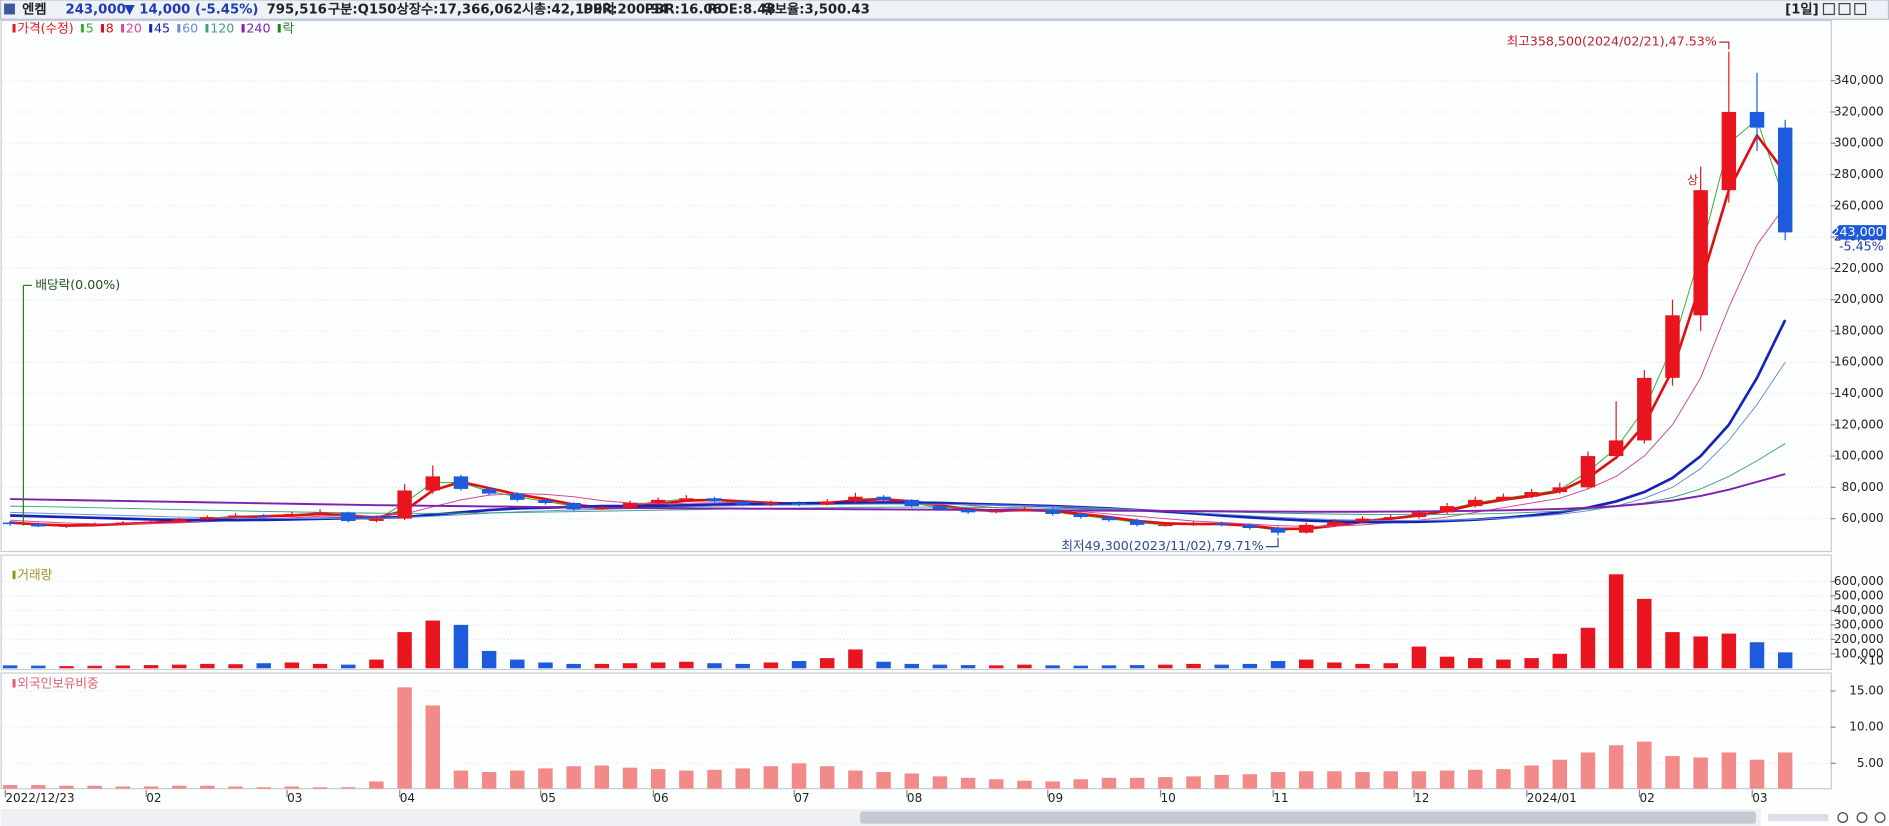  Describe the element at coordinates (1308, 817) in the screenshot. I see `scroll-thumb` at that location.